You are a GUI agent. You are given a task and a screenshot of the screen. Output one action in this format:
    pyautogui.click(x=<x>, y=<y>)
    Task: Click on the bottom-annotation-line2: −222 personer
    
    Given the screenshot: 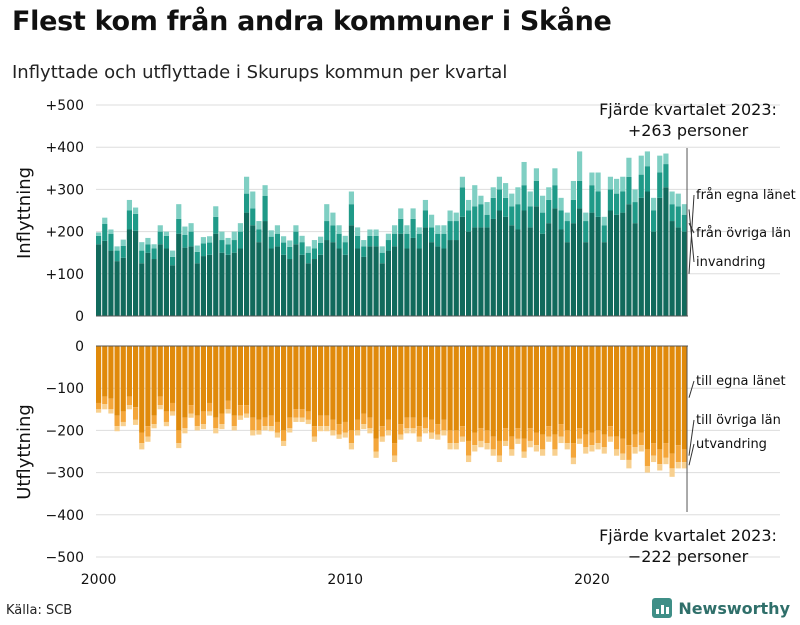 What is the action you would take?
    pyautogui.click(x=688, y=556)
    